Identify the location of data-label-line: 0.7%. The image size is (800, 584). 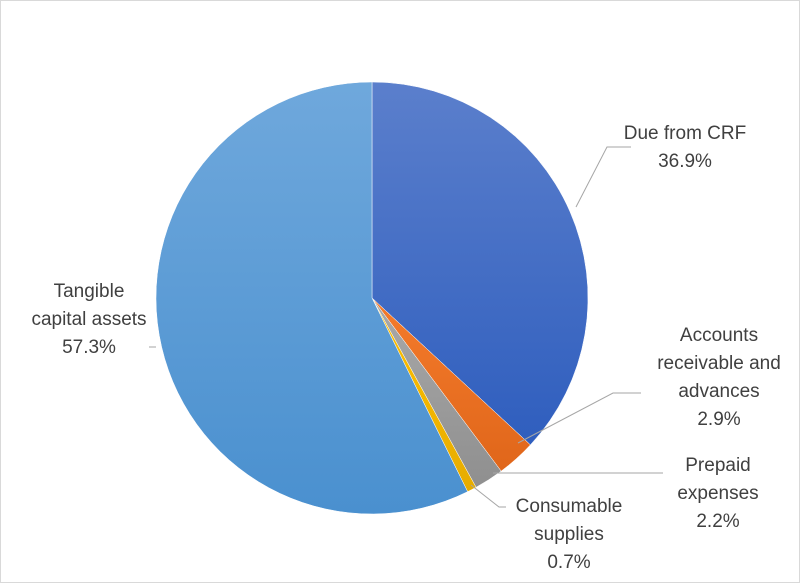
(568, 562).